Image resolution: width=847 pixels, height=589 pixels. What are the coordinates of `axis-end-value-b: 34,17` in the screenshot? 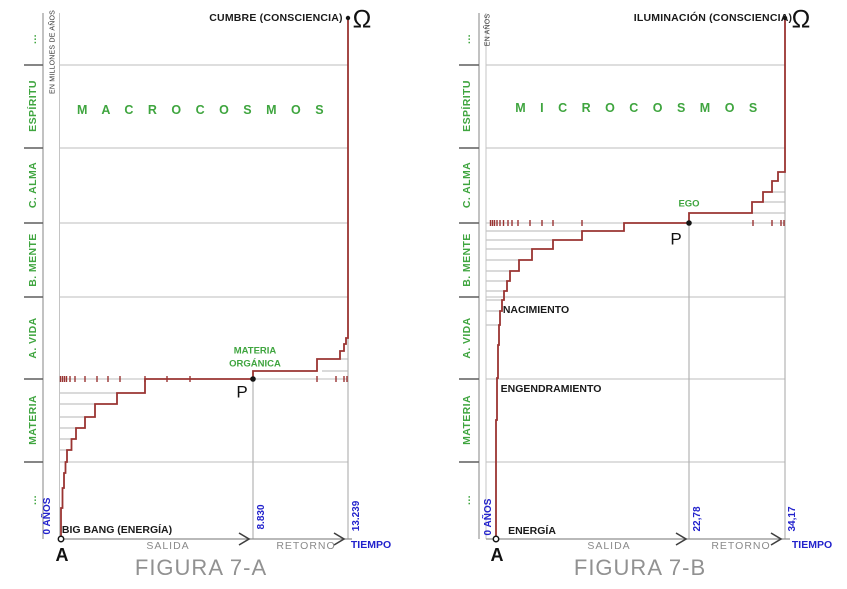 It's located at (792, 519).